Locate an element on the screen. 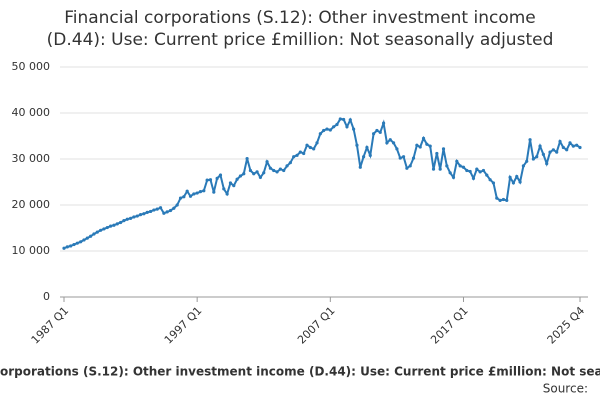 Image resolution: width=600 pixels, height=404 pixels. x-tick-label: 2017 Q1 is located at coordinates (449, 325).